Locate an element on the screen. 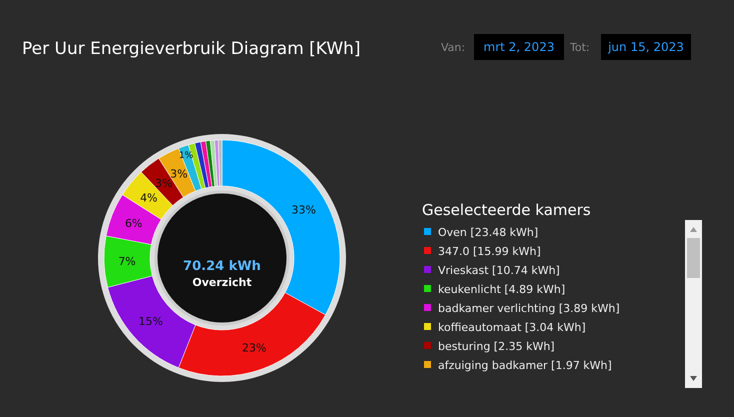 This screenshot has width=734, height=417. legend-label: Vrieskast [10.74 kWh] is located at coordinates (499, 270).